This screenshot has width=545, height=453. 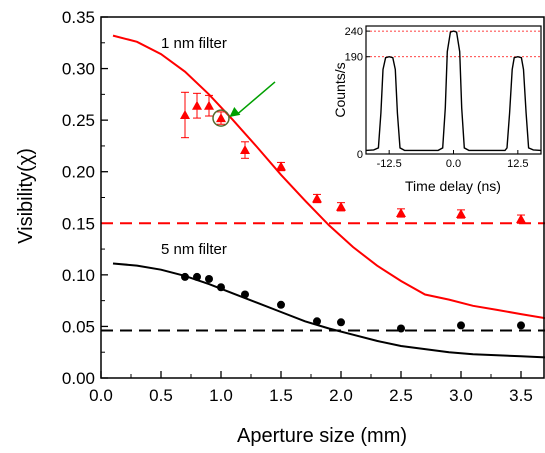 I want to click on x-tick-label: 3.0, so click(x=461, y=395).